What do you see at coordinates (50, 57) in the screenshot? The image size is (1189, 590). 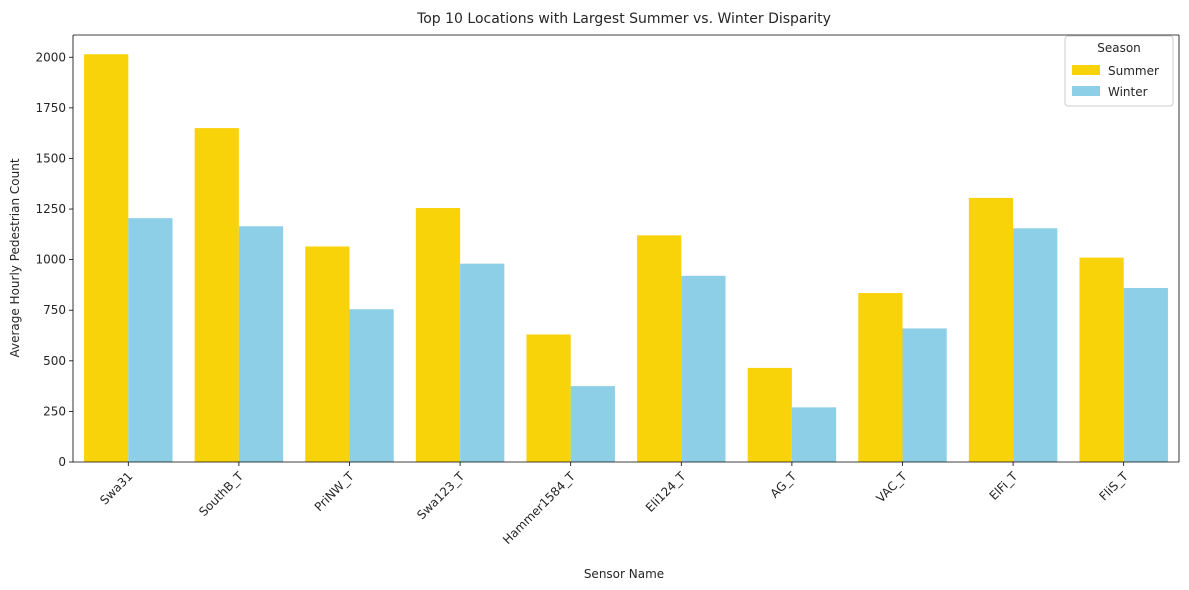 I see `y-tick-label: 2000` at bounding box center [50, 57].